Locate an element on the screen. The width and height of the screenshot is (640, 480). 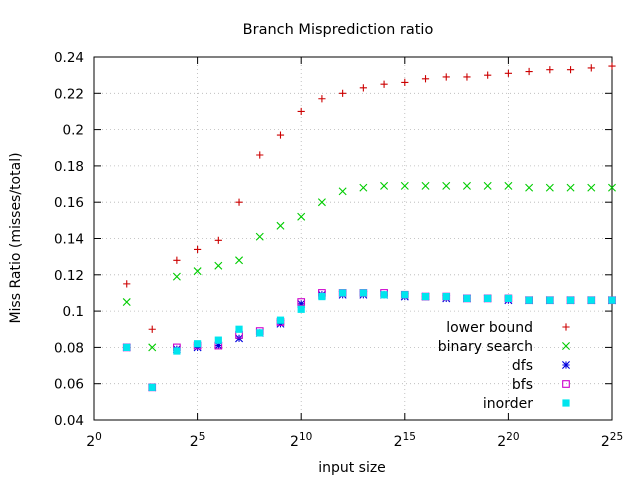
y-tick-label: 0.22 is located at coordinates (69, 94).